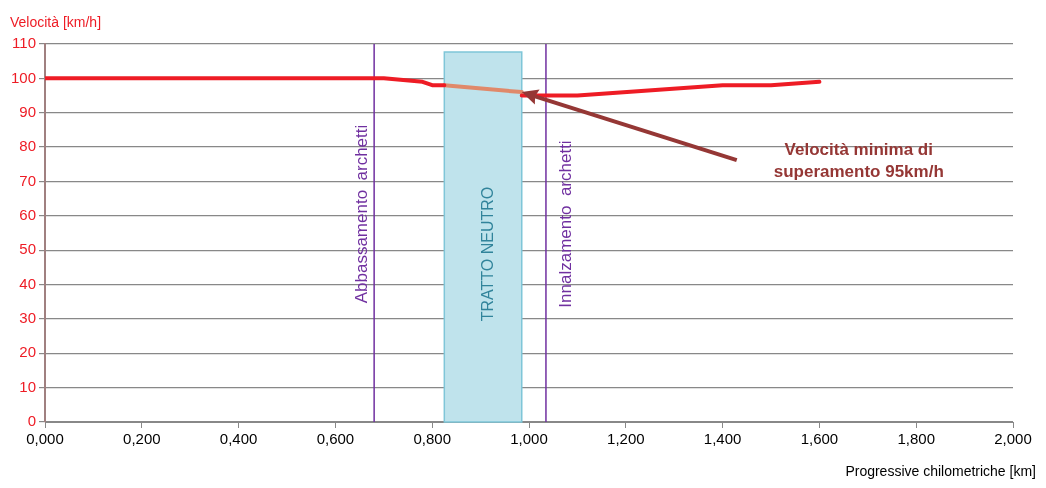  I want to click on y-tick-label: 30, so click(28, 318).